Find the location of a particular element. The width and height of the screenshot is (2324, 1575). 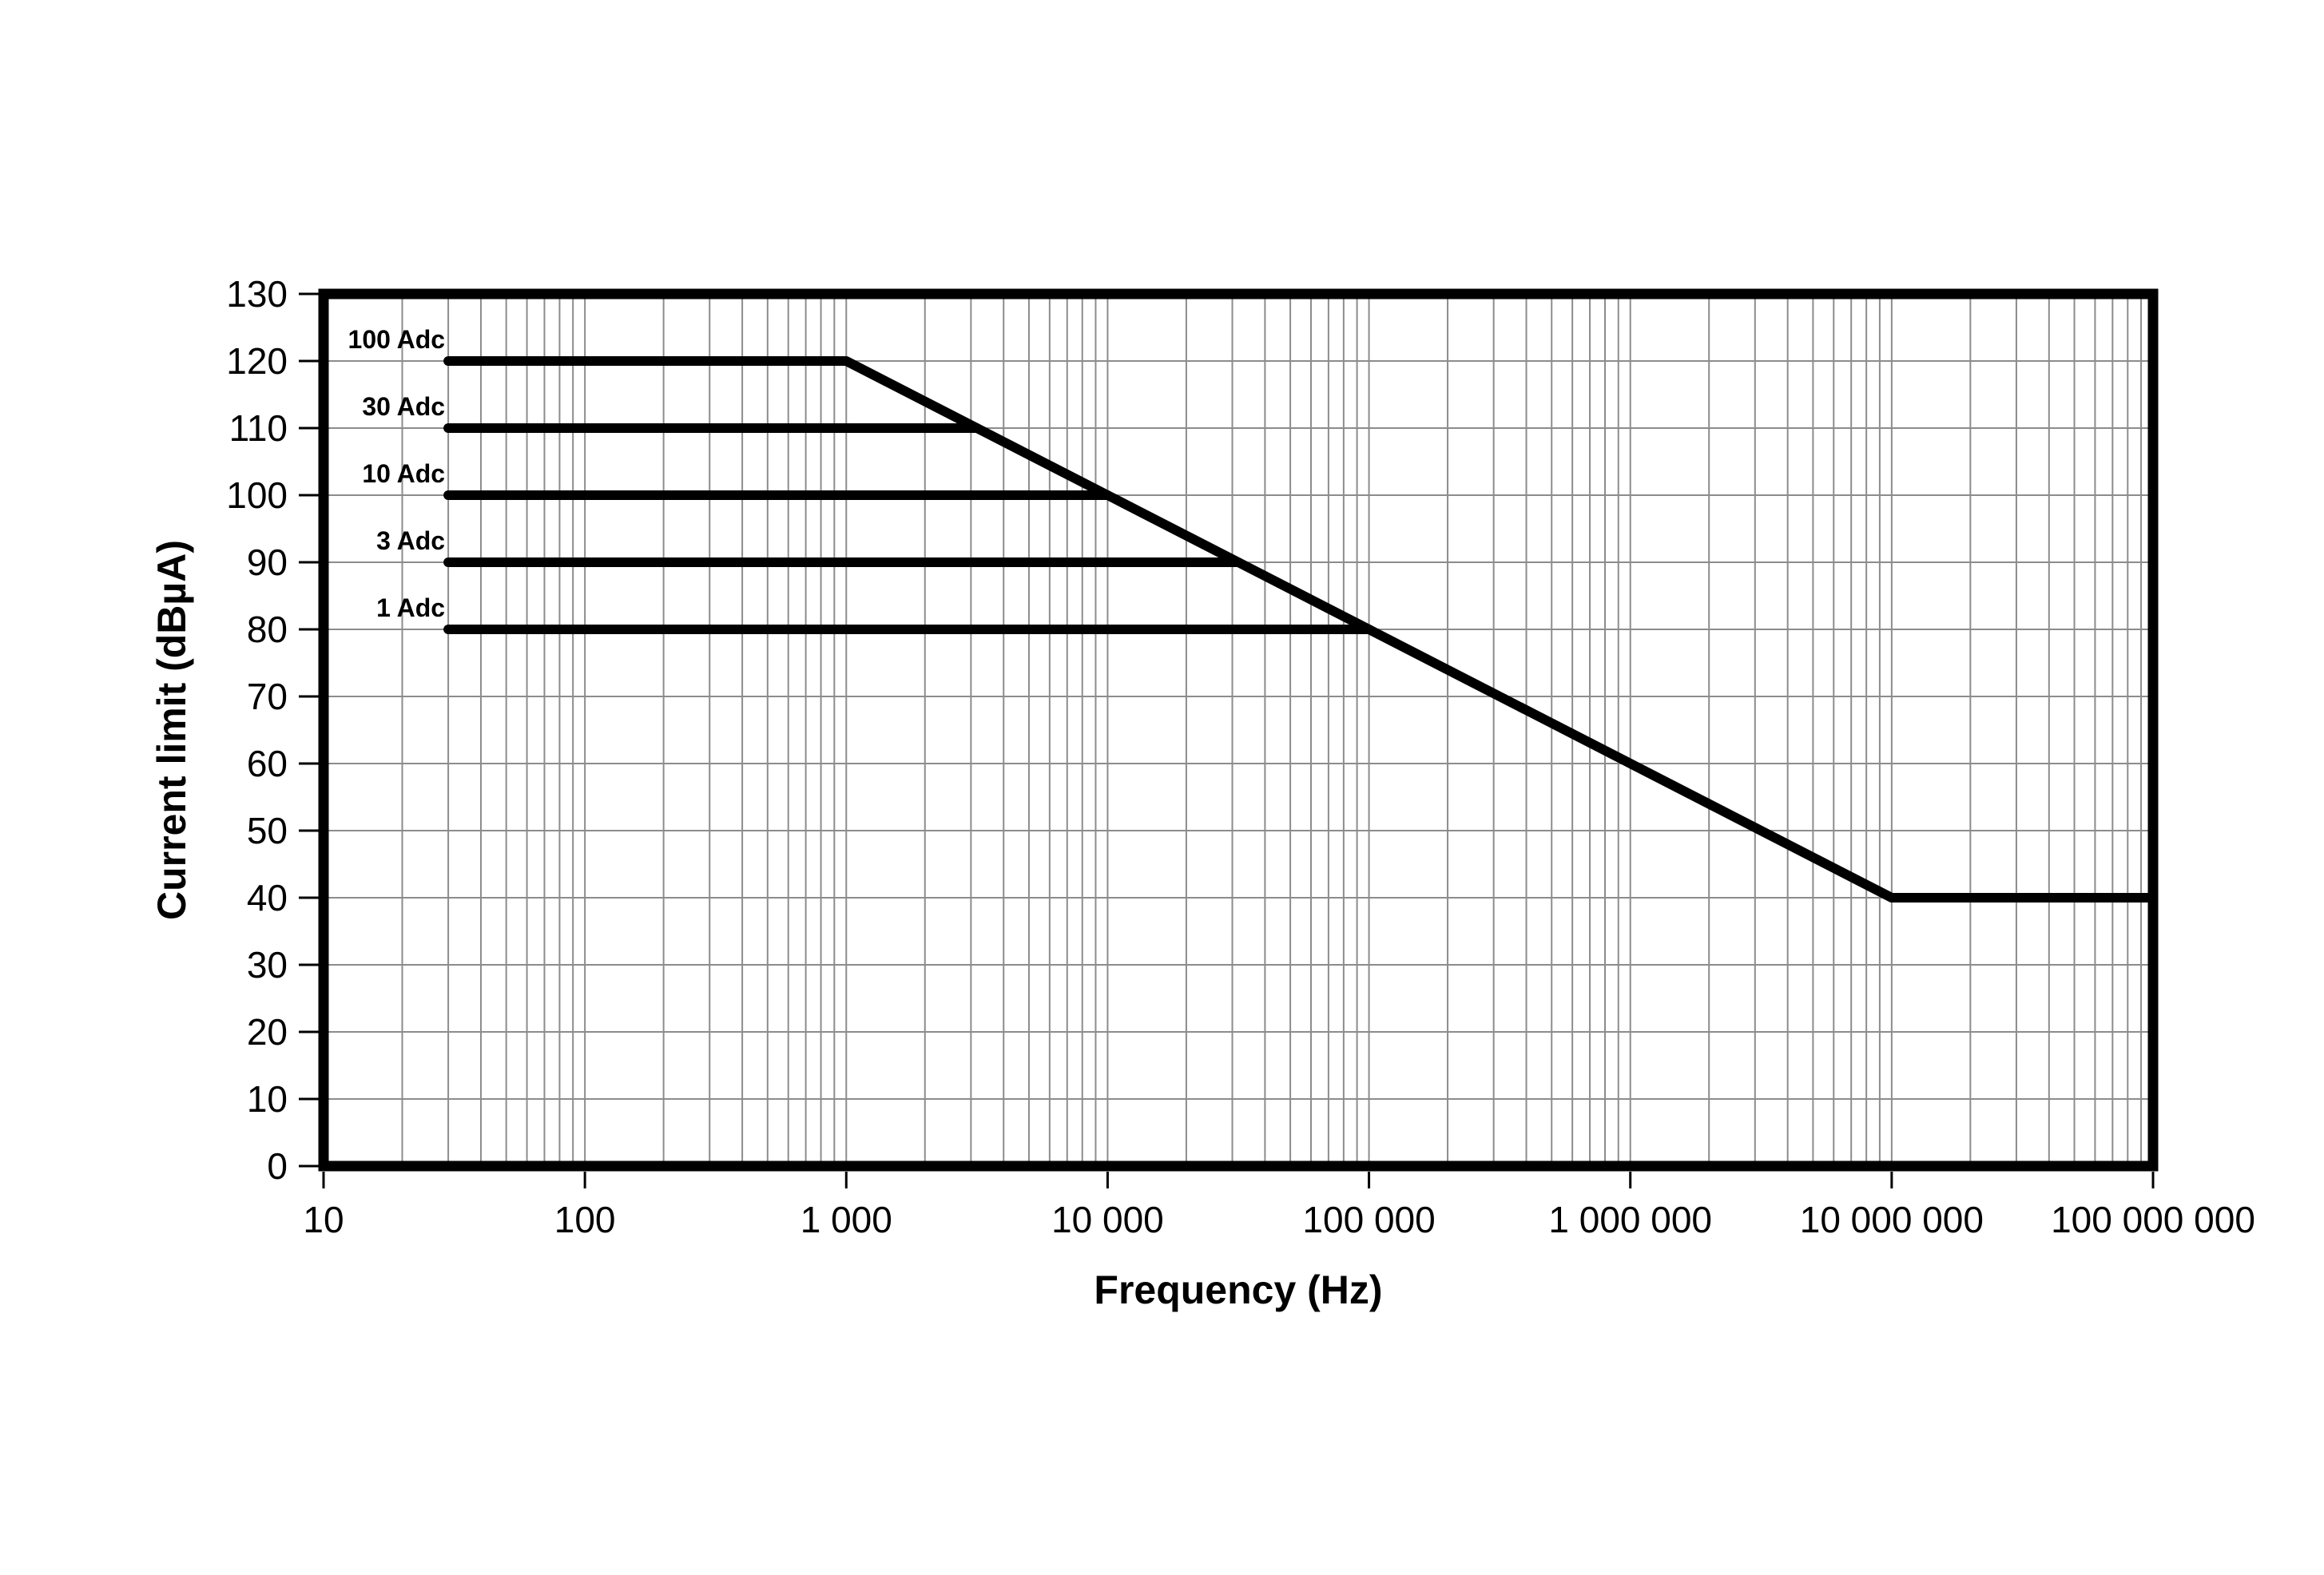

series-label-100-adc: 100 Adc is located at coordinates (397, 339).